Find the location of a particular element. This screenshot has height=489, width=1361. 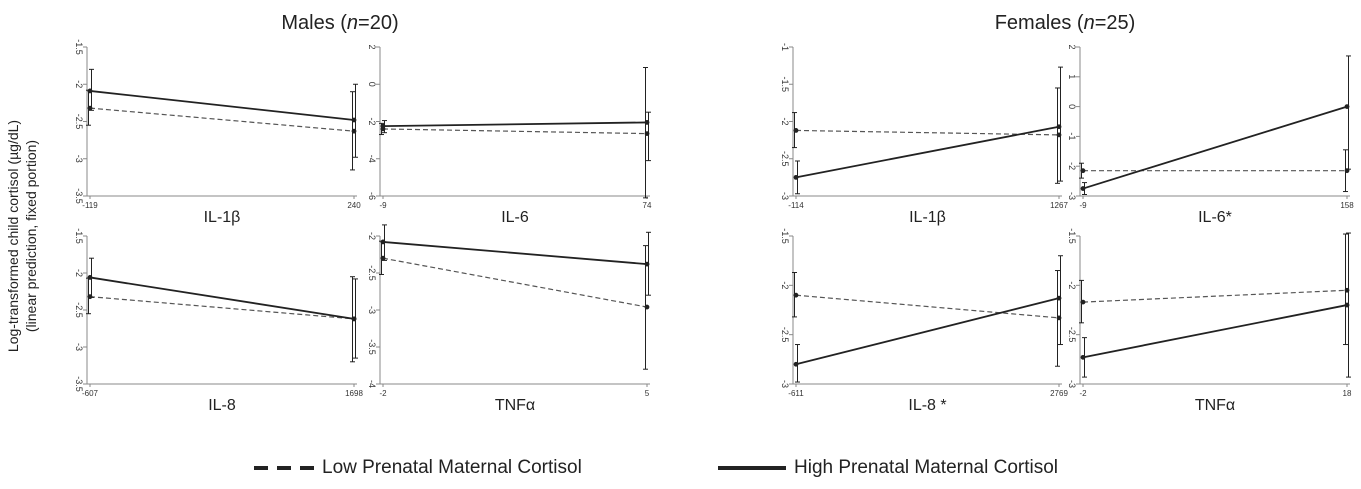

panel-8-x-tick-label: 18 is located at coordinates (1347, 393).